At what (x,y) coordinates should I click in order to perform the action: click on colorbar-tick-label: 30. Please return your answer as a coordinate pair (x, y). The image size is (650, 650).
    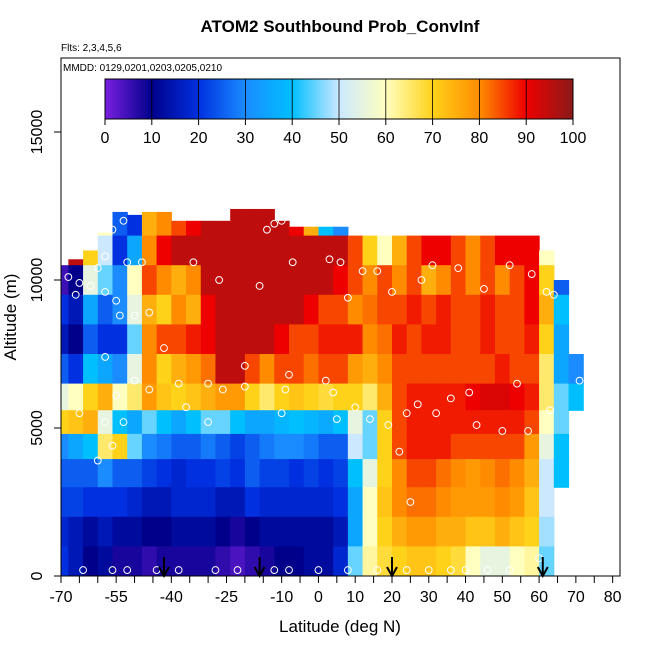
    Looking at the image, I should click on (246, 138).